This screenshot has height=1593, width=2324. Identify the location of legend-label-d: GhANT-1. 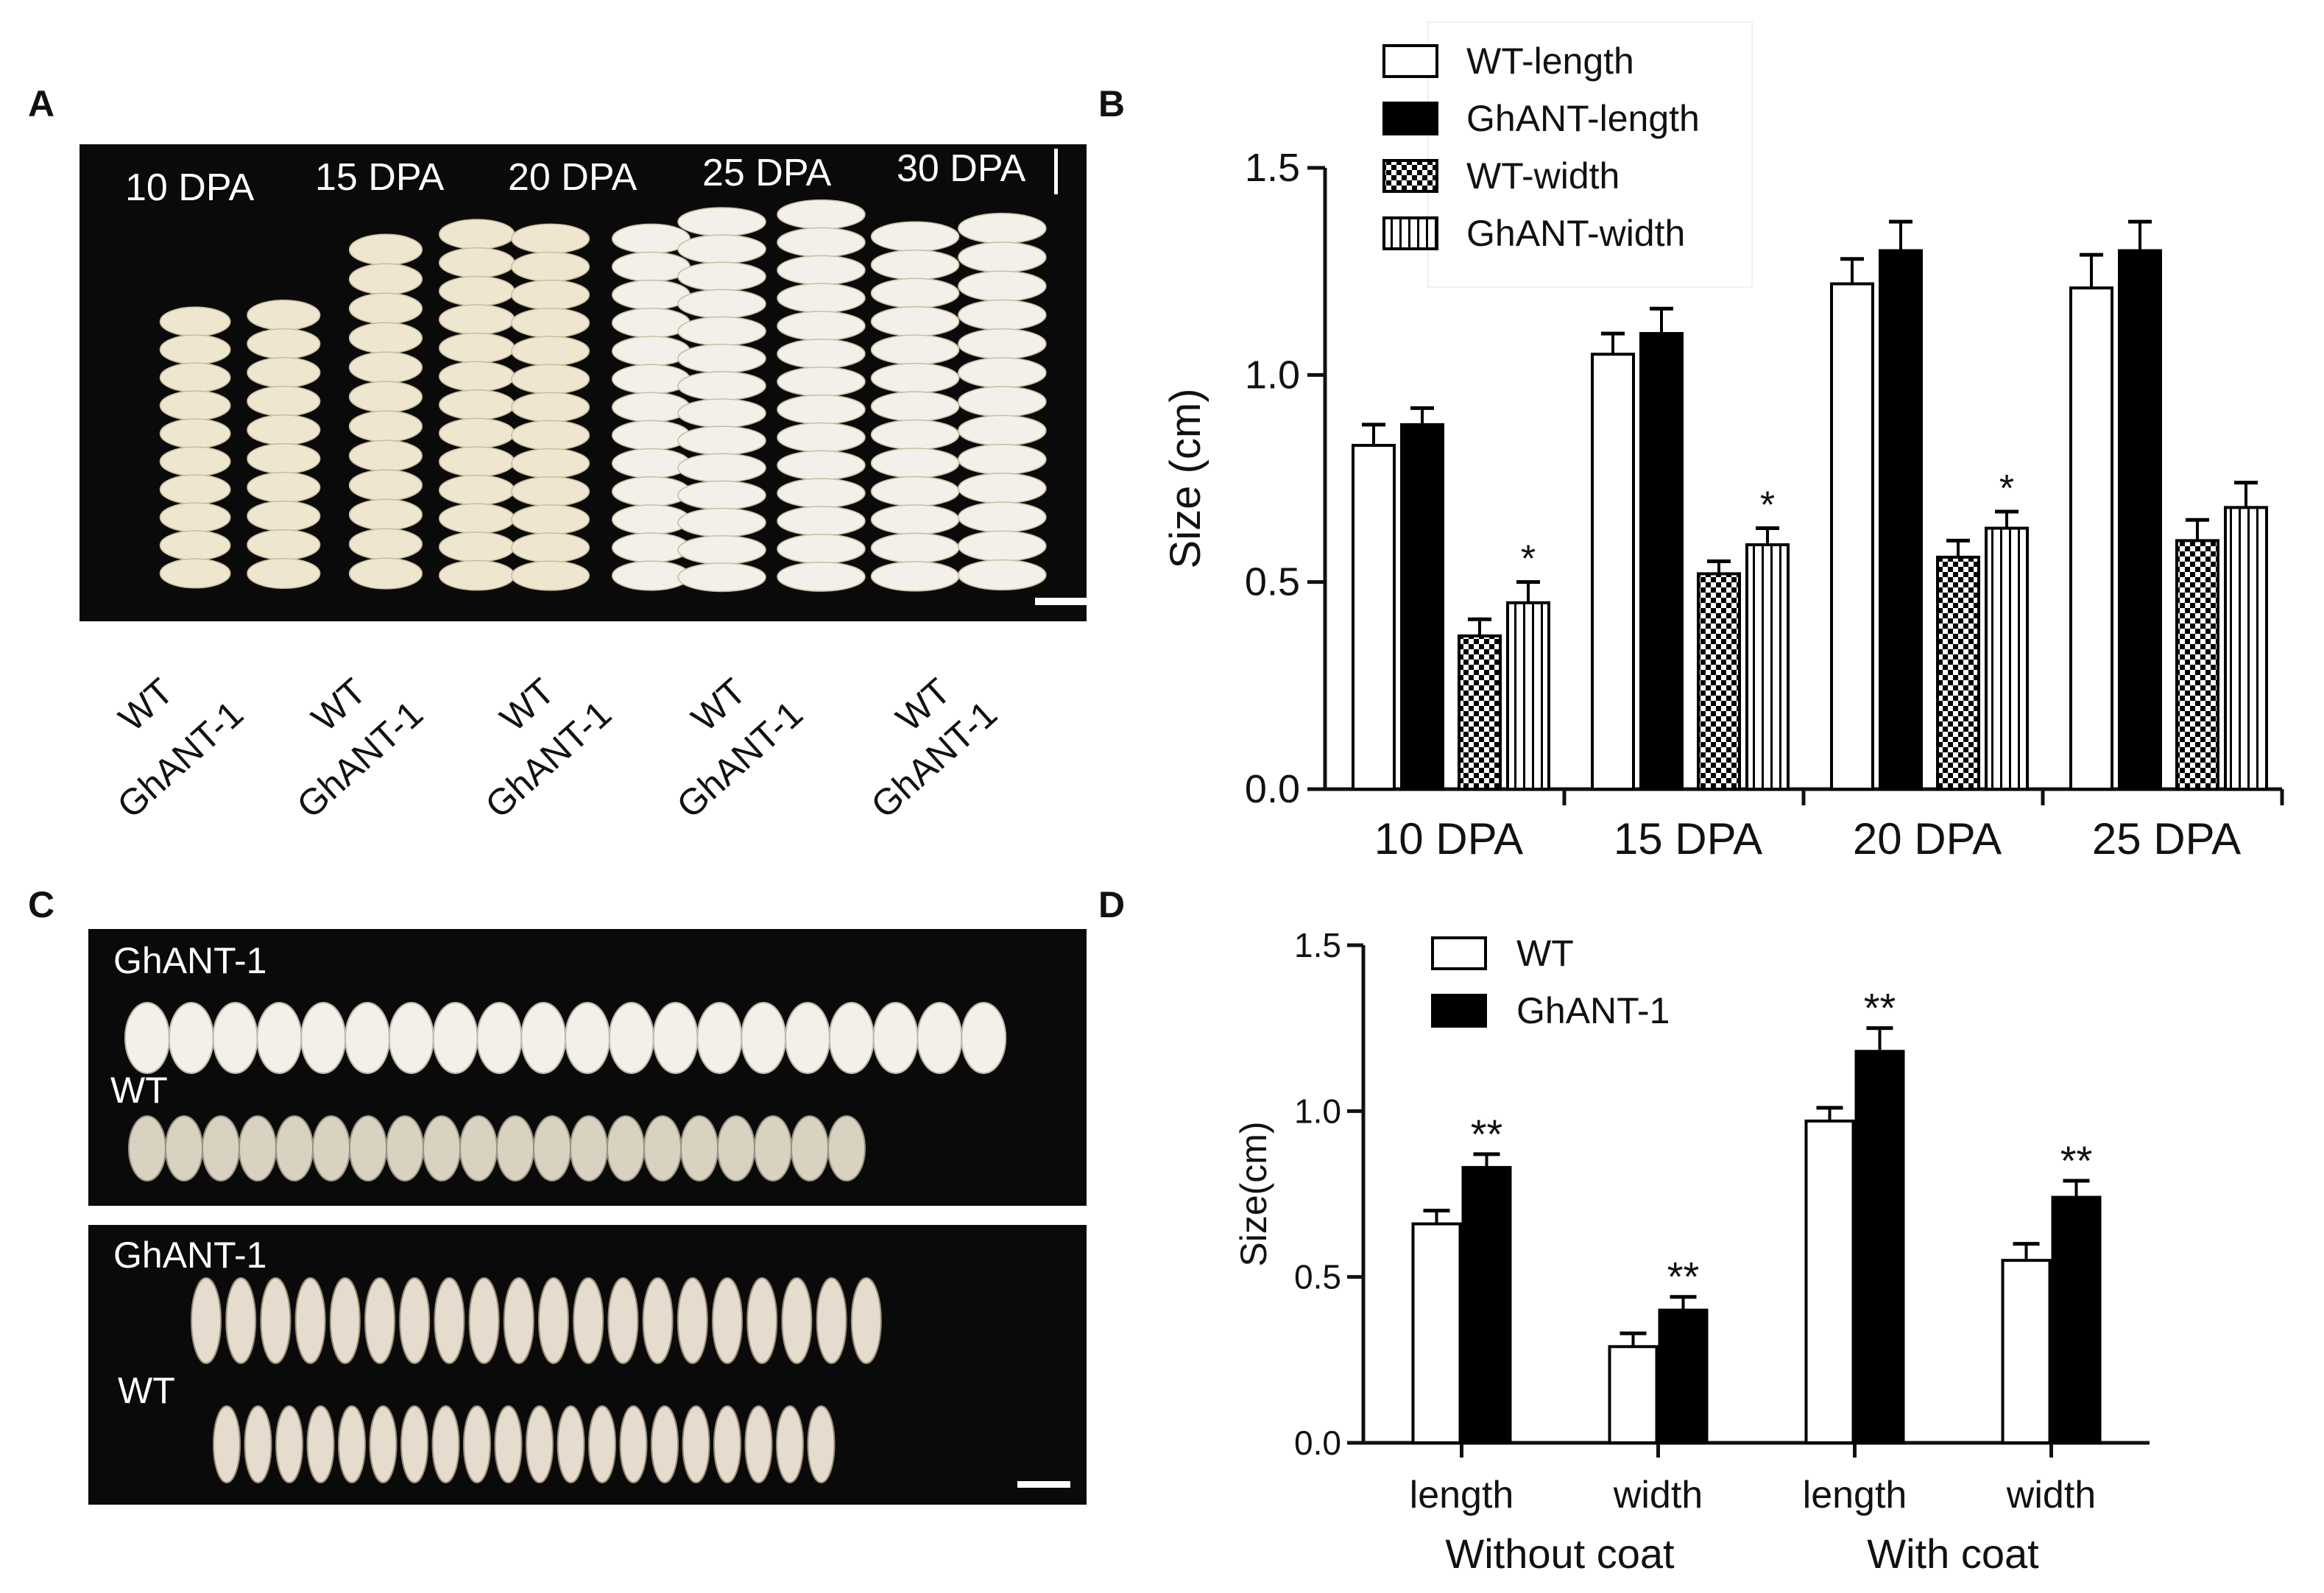
(1593, 1010).